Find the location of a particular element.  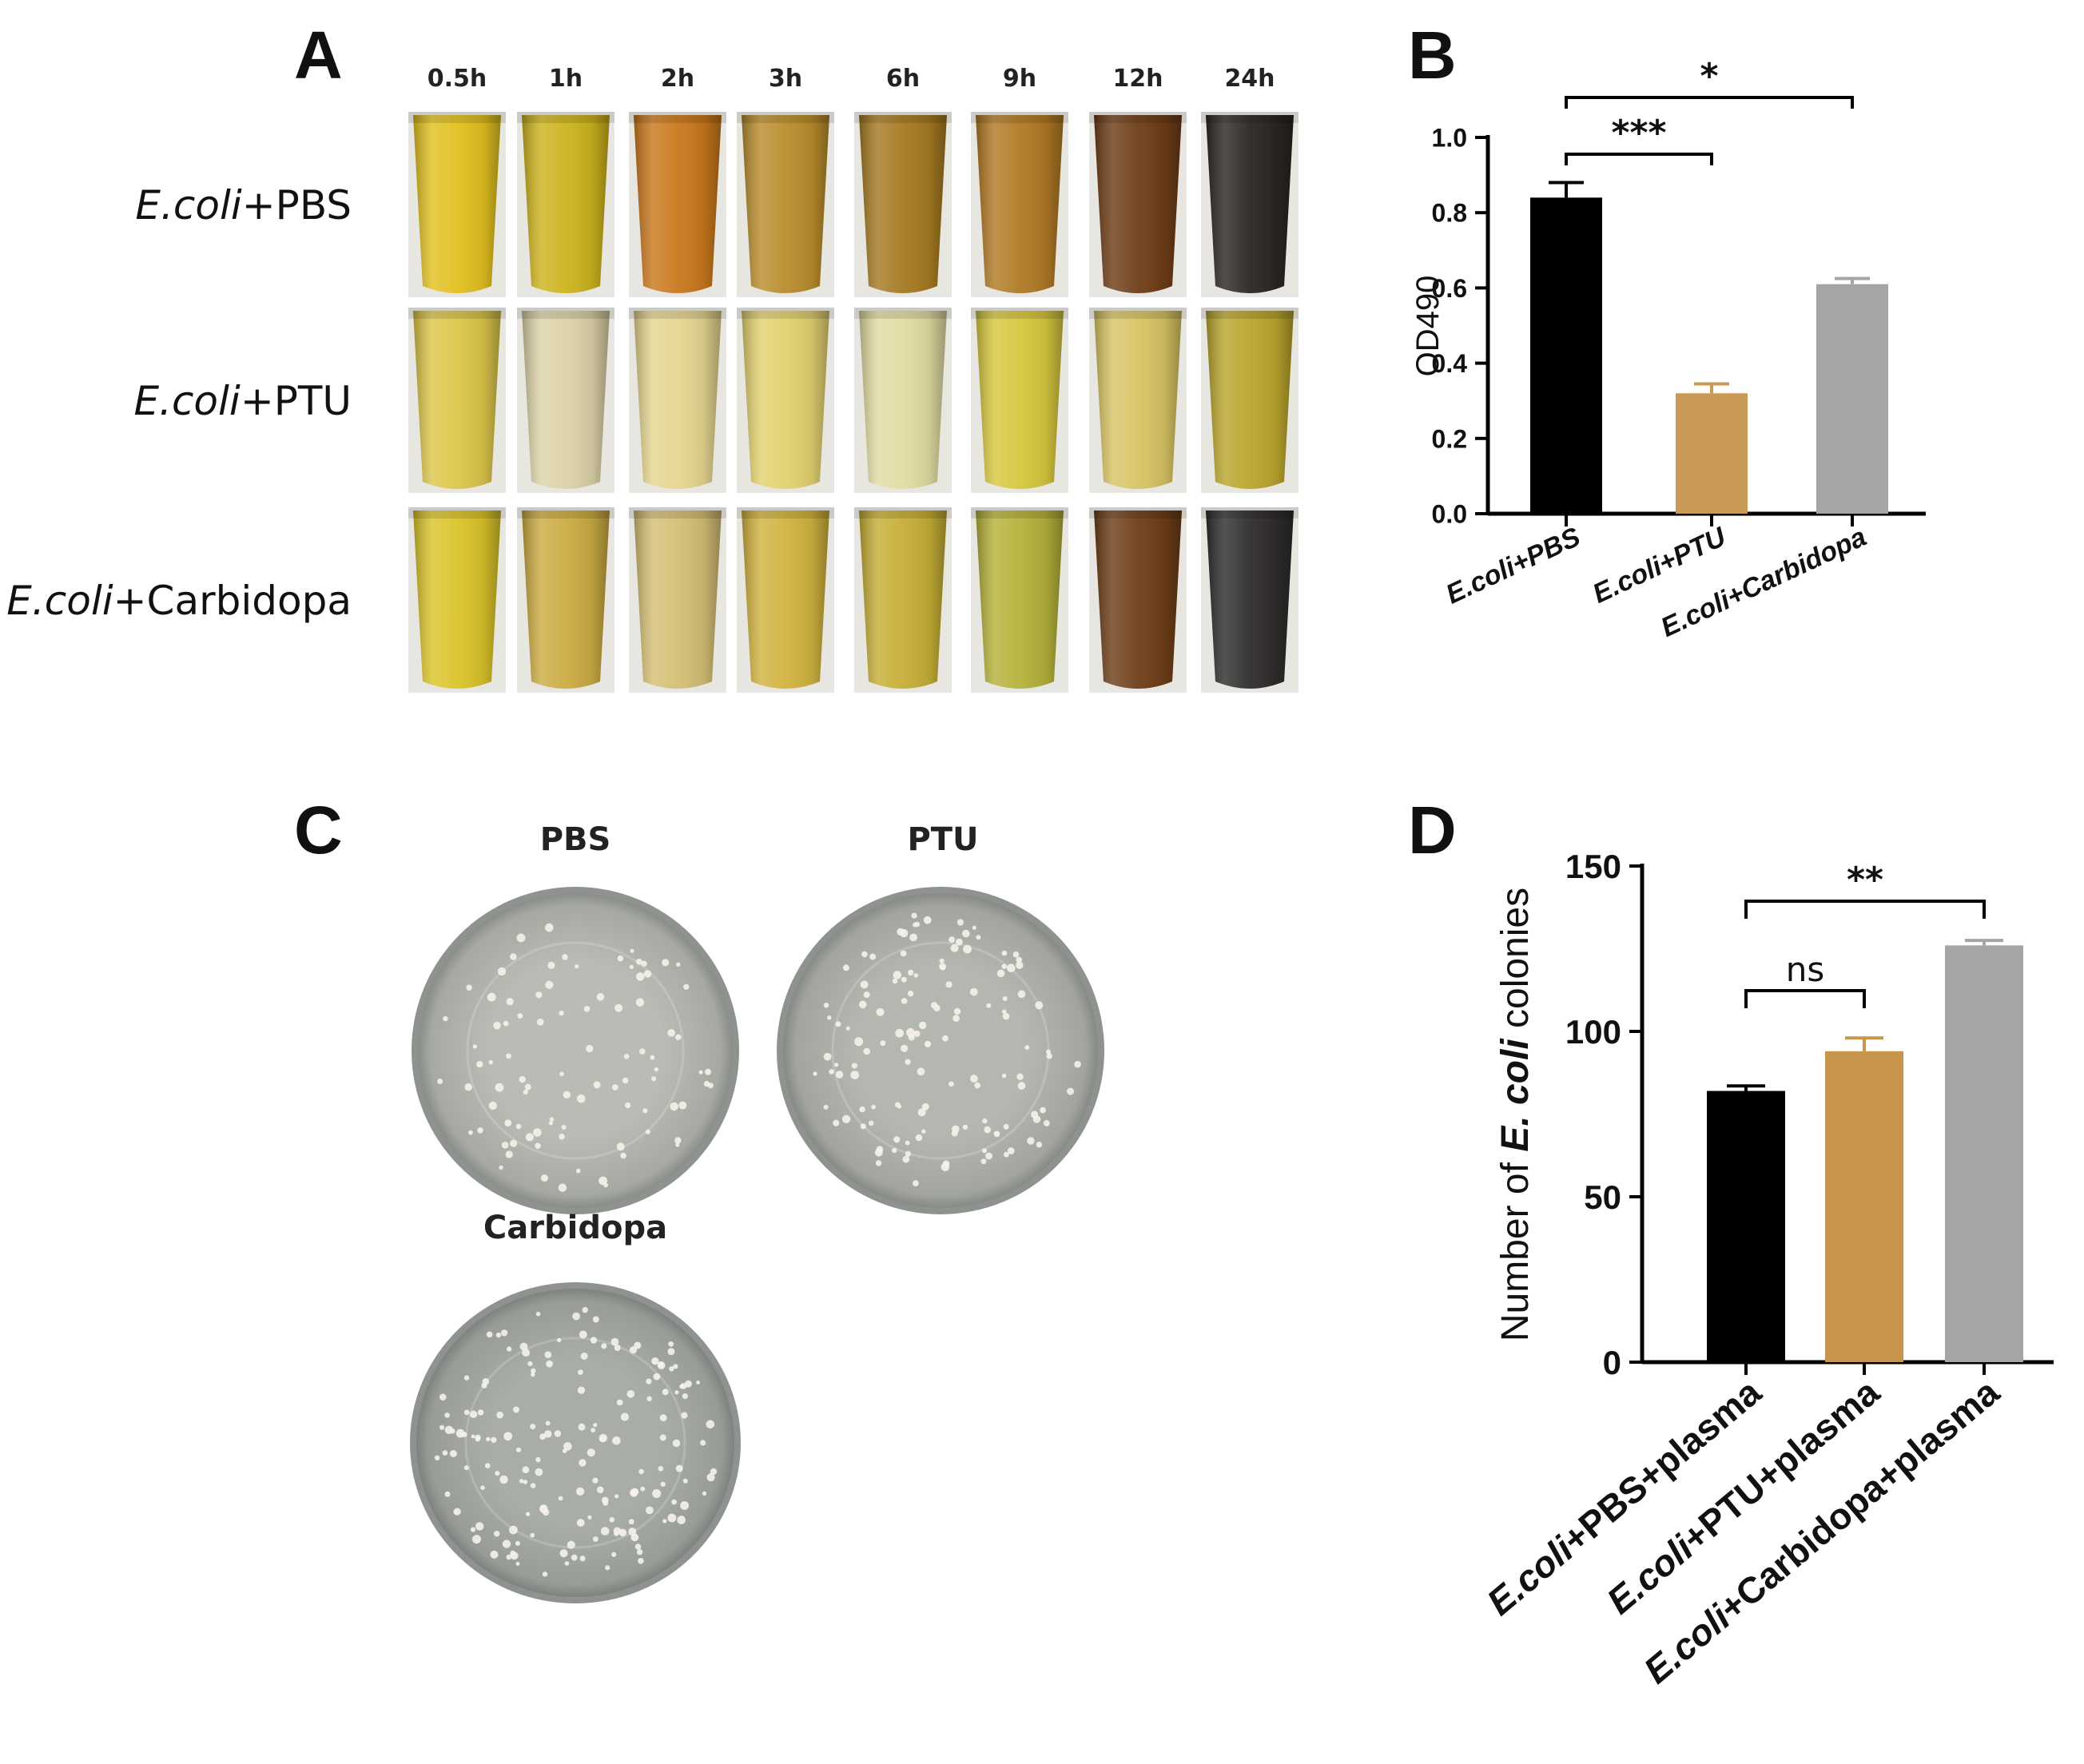

row-label-rest: +PBS is located at coordinates (297, 205).